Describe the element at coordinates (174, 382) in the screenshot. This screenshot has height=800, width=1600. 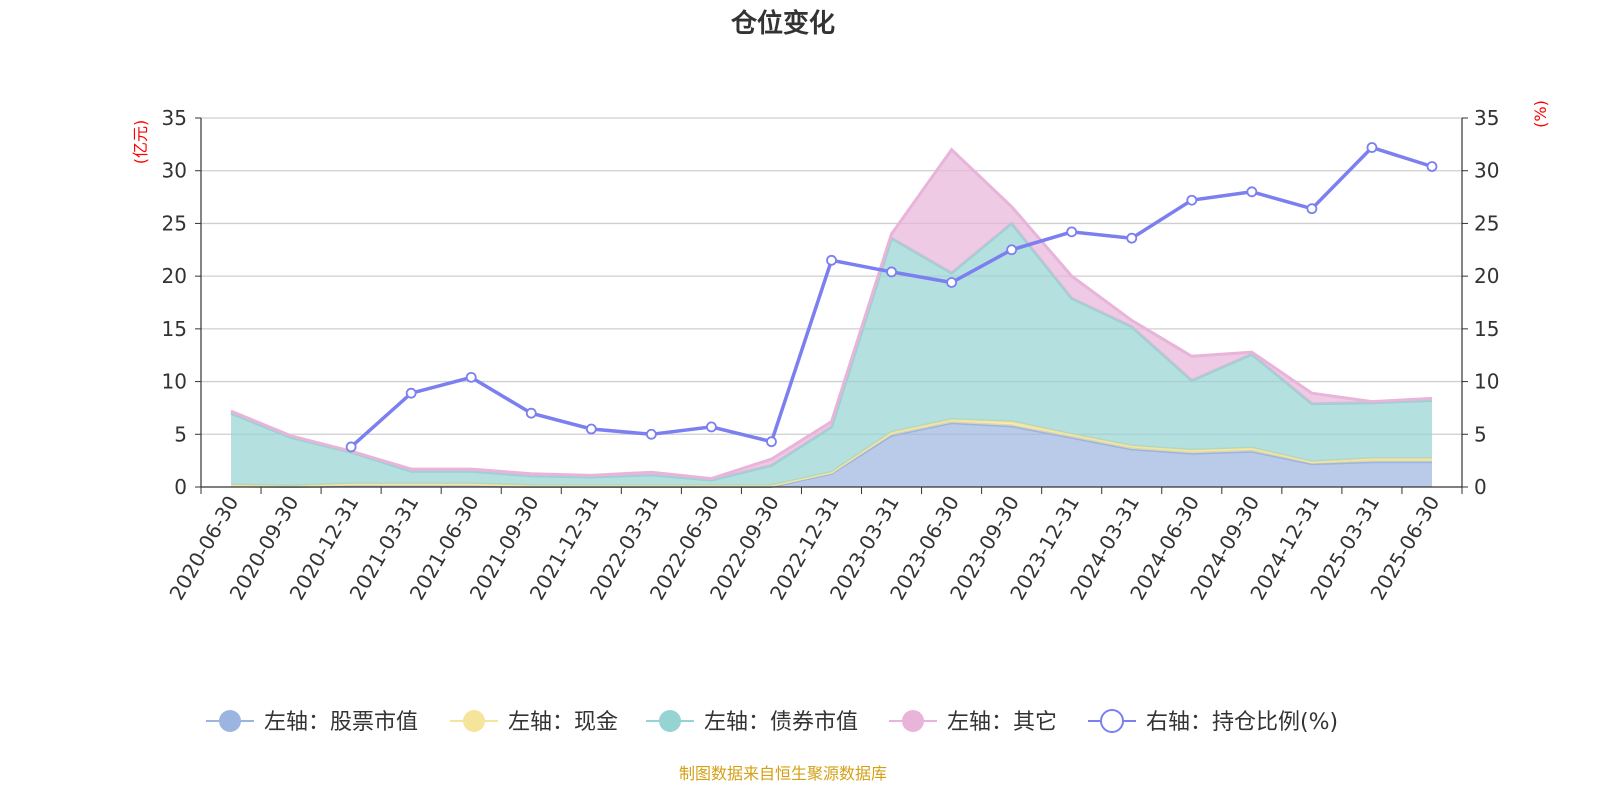
I see `left-y-tick-label: 10` at that location.